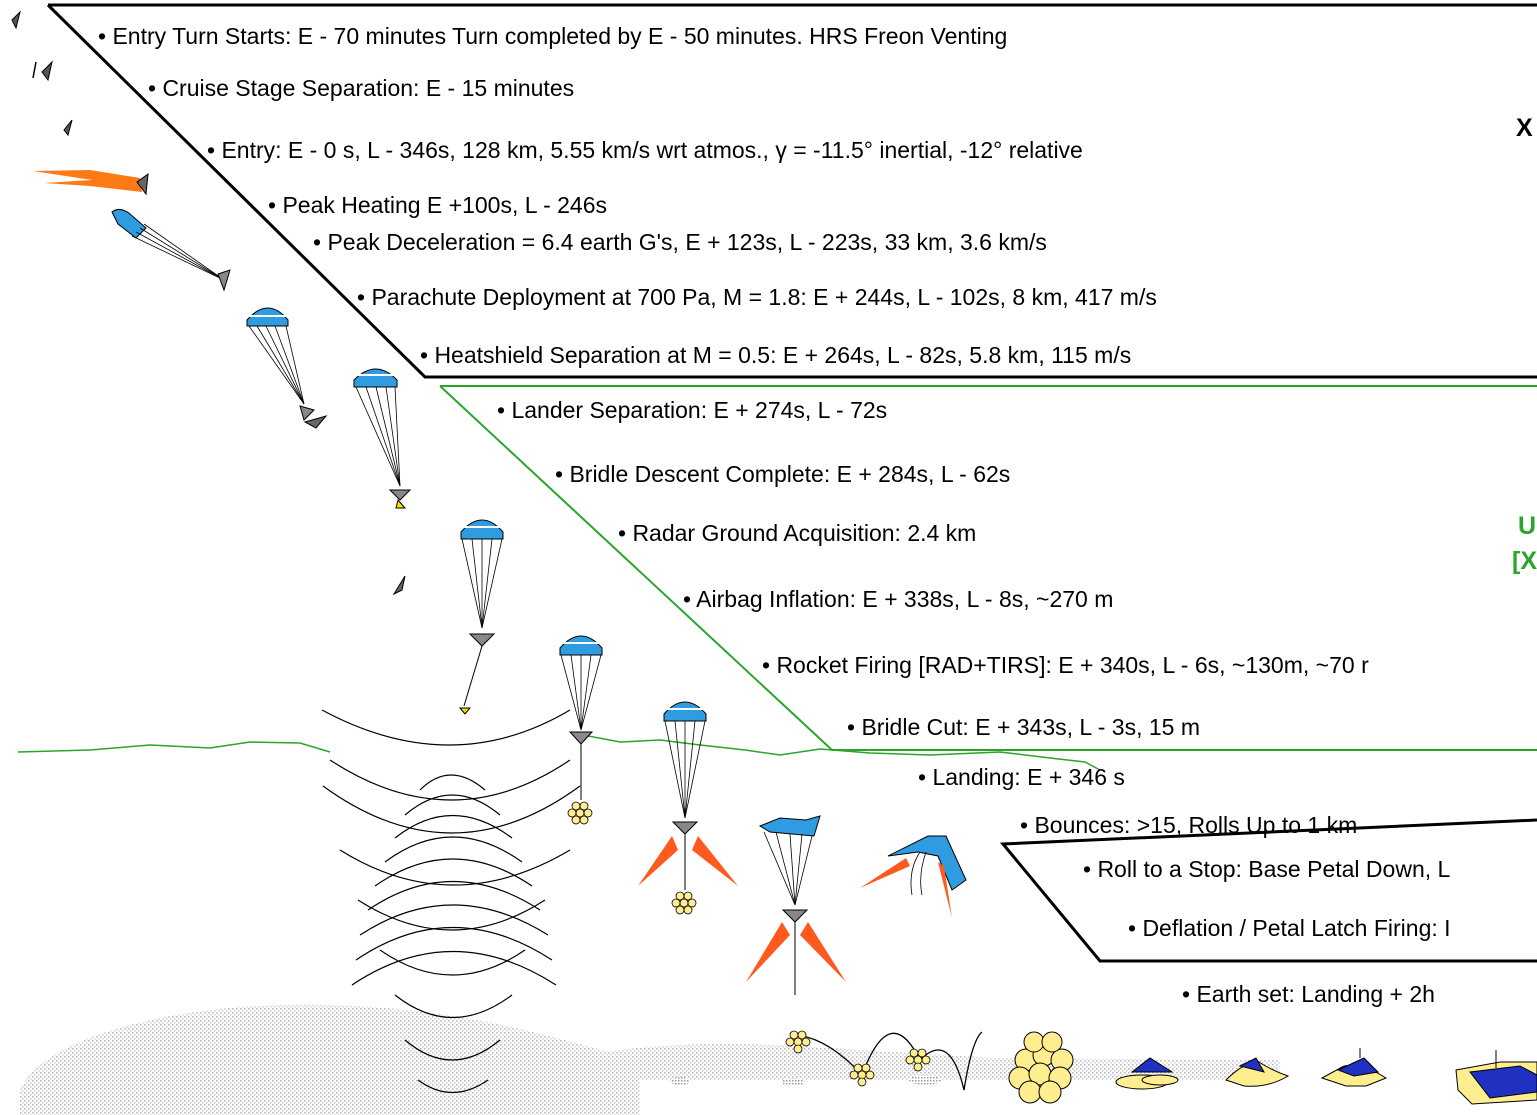 This screenshot has height=1115, width=1537. Describe the element at coordinates (91, 183) in the screenshot. I see `entry-heating-plume` at that location.